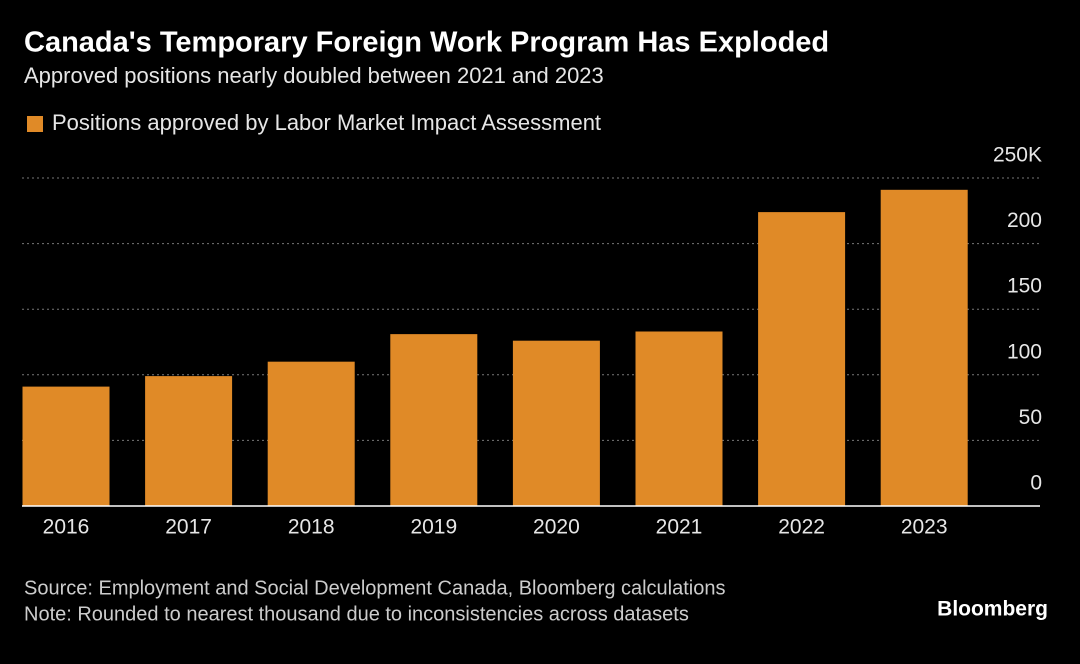 This screenshot has width=1080, height=664. I want to click on x-tick-label: 2023, so click(924, 527).